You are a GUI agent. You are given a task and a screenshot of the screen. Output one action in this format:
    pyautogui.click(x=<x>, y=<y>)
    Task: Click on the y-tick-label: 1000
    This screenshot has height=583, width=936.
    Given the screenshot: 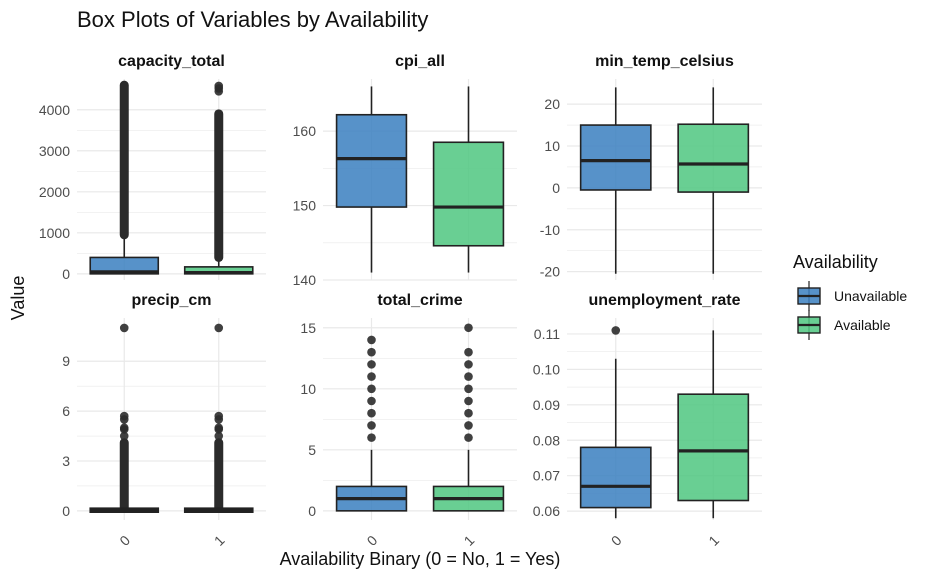 What is the action you would take?
    pyautogui.click(x=54, y=233)
    